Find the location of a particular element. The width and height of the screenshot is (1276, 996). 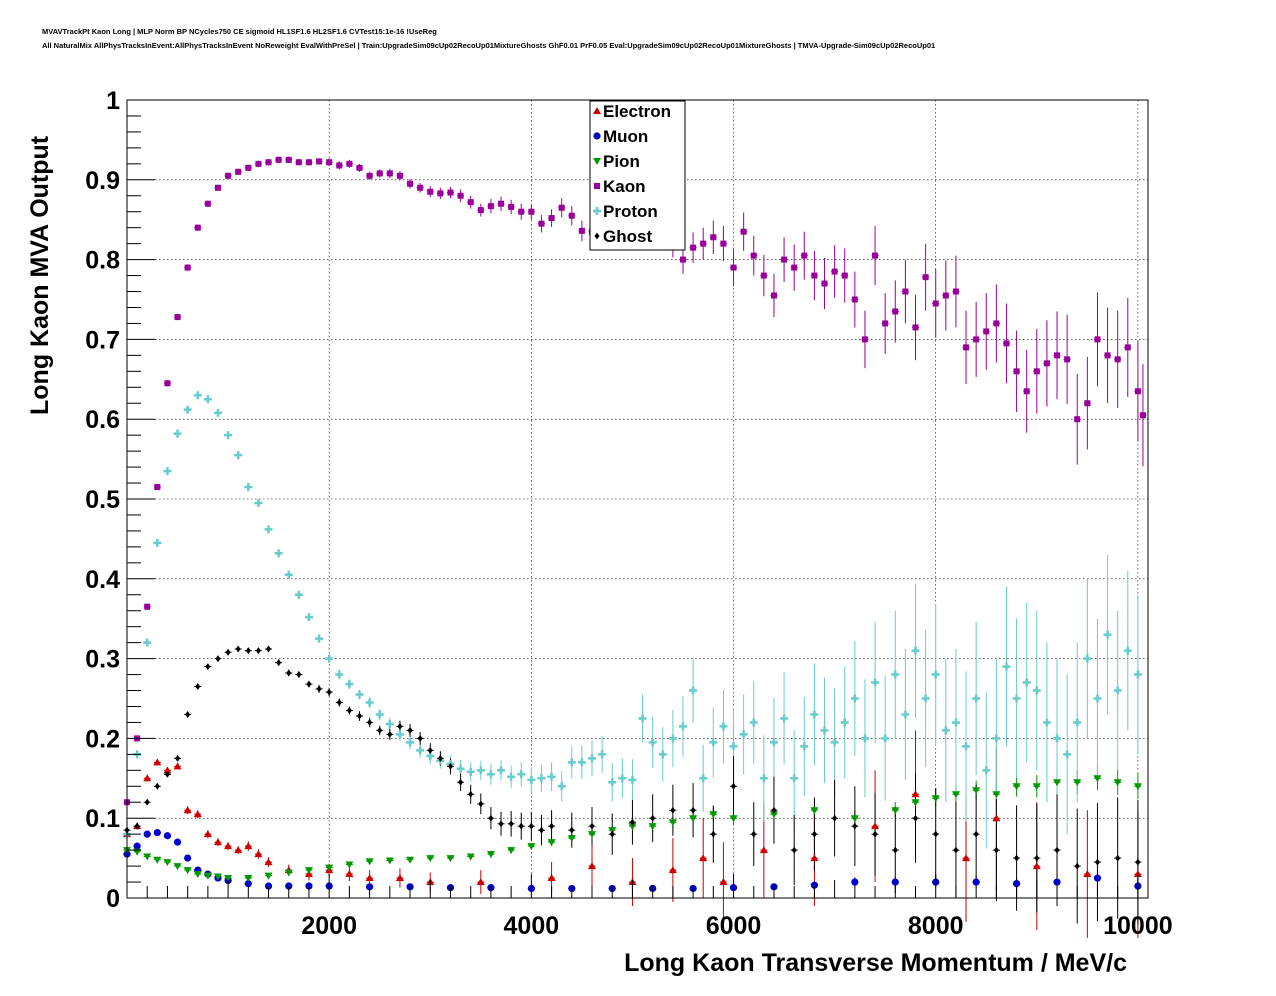

legend-marker-muon is located at coordinates (597, 136).